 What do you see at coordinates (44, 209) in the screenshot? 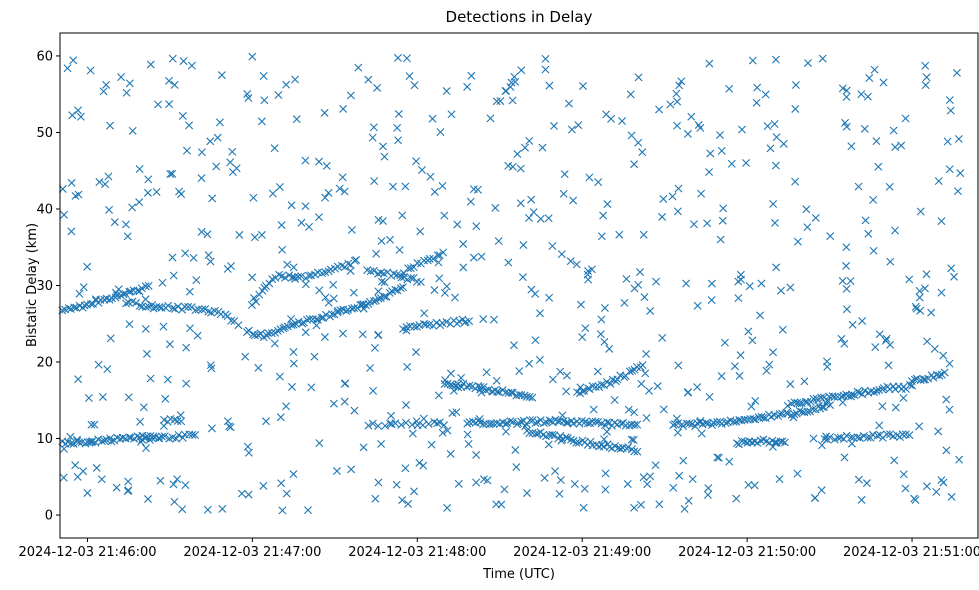
I see `y-tick-label: 40` at bounding box center [44, 209].